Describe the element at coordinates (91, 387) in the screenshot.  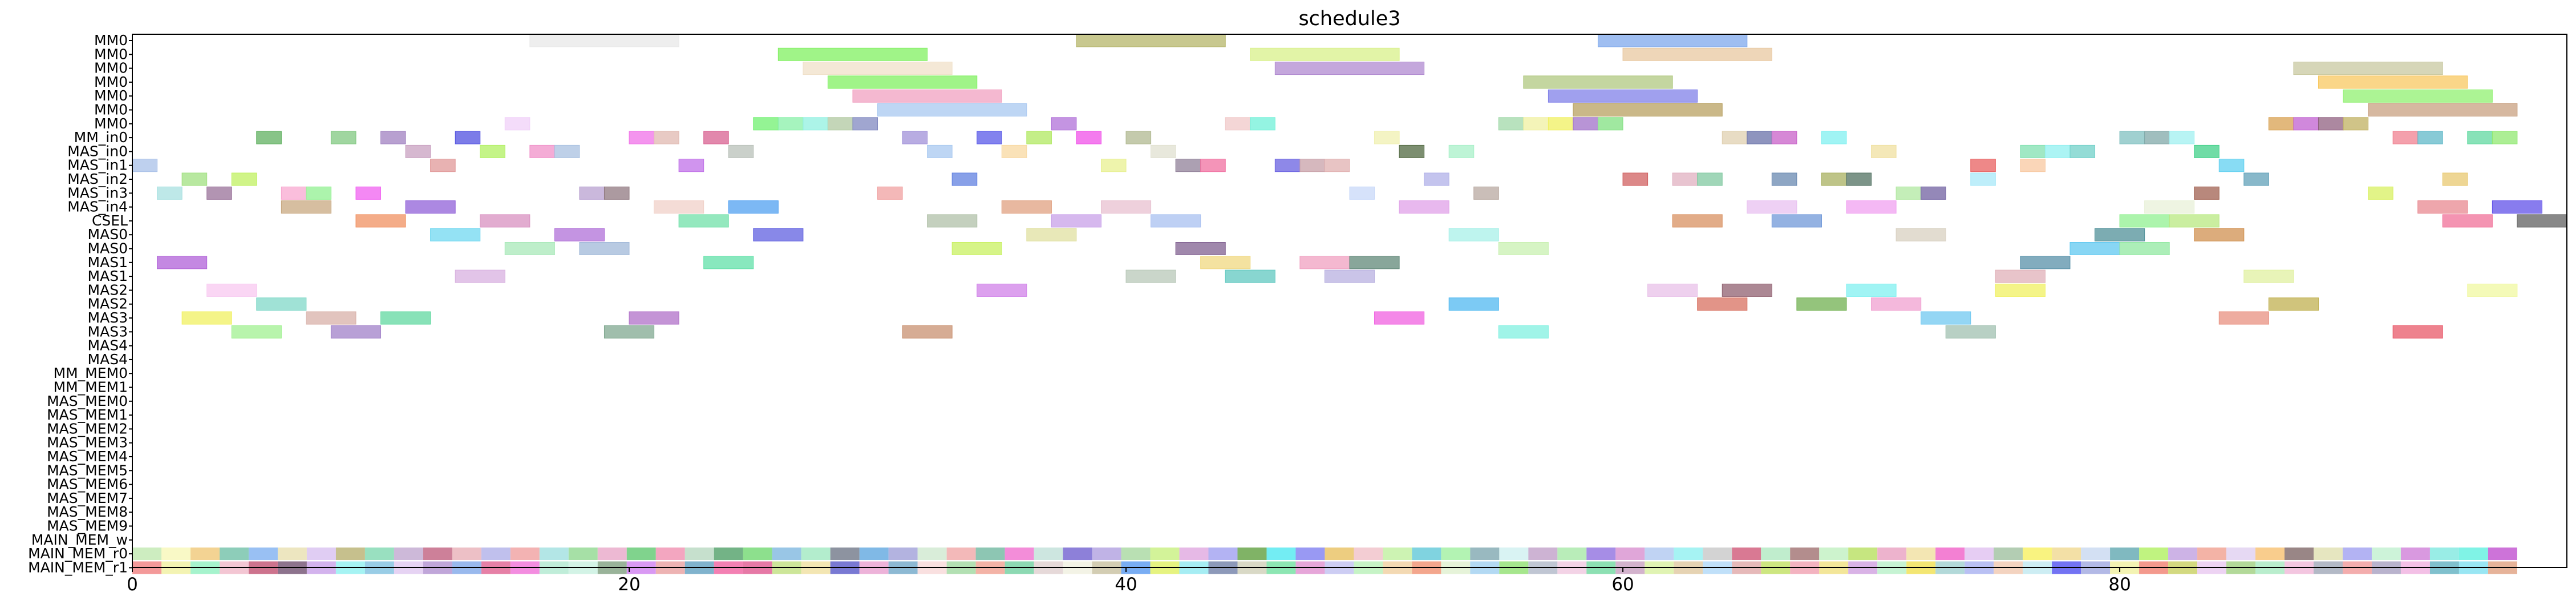
I see `y-tick-label: MM_MEM1` at that location.